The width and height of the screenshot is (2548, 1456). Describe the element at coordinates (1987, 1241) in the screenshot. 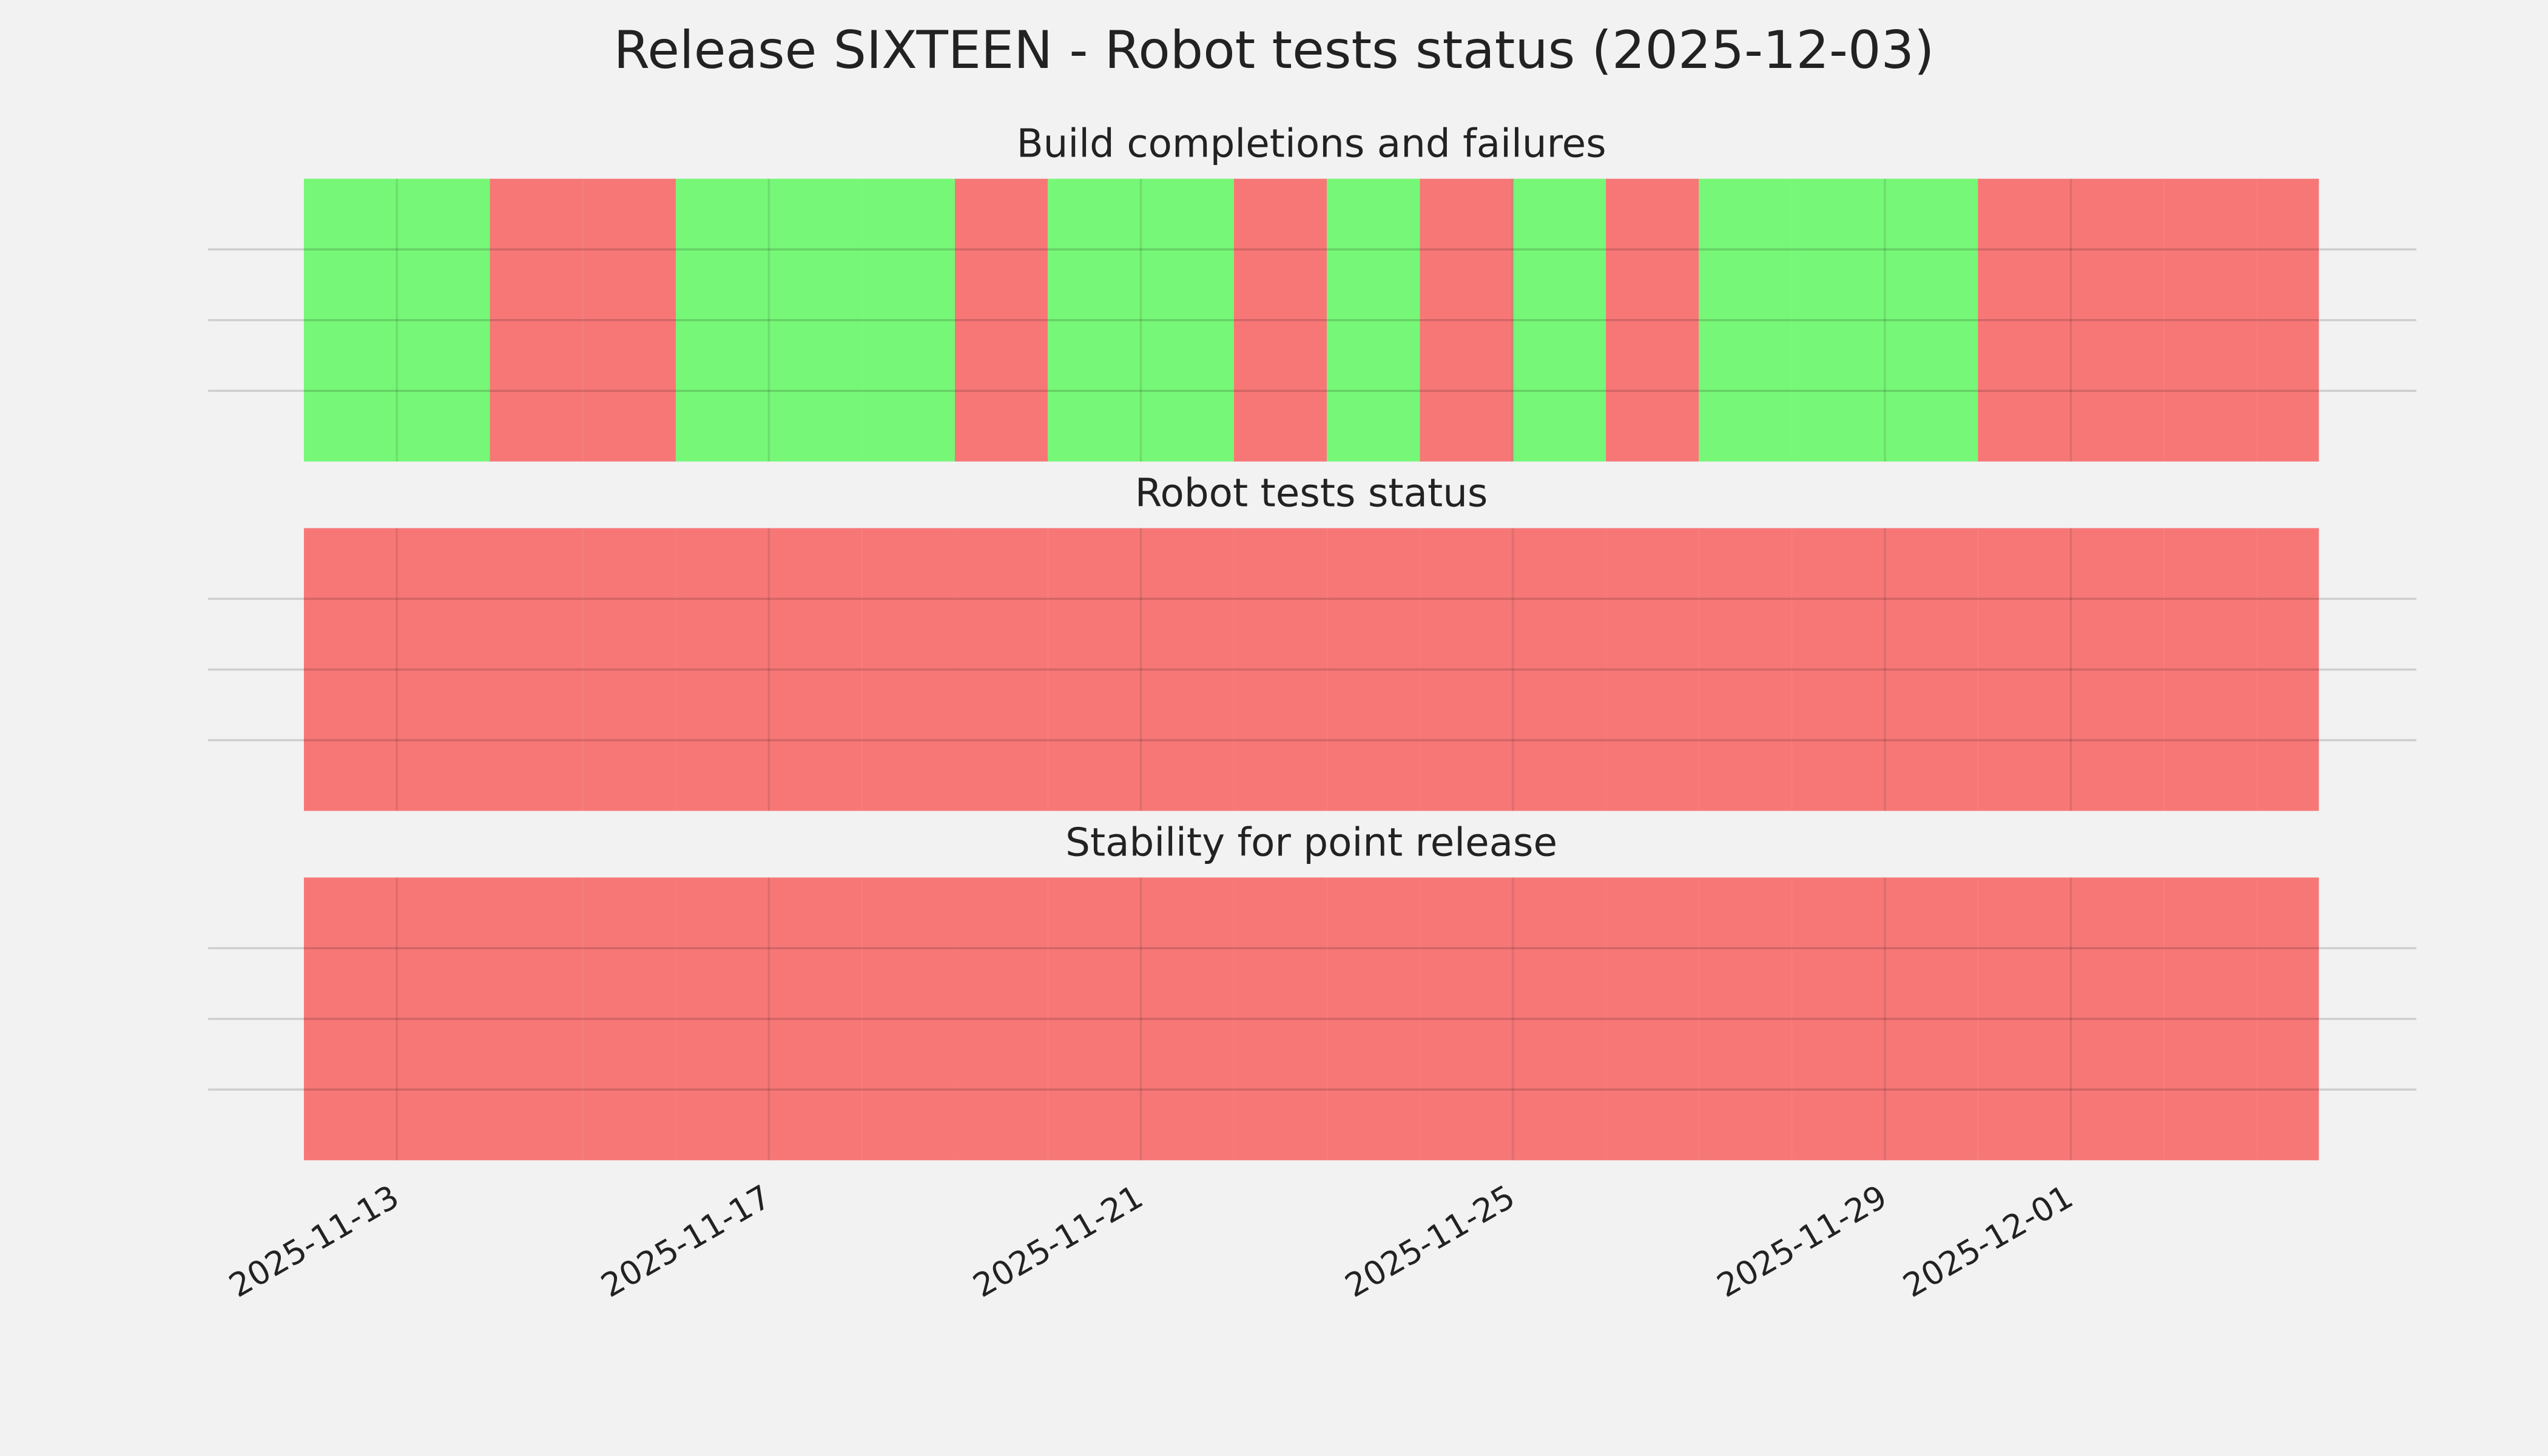

I see `x-tick-label: 2025-12-01` at that location.